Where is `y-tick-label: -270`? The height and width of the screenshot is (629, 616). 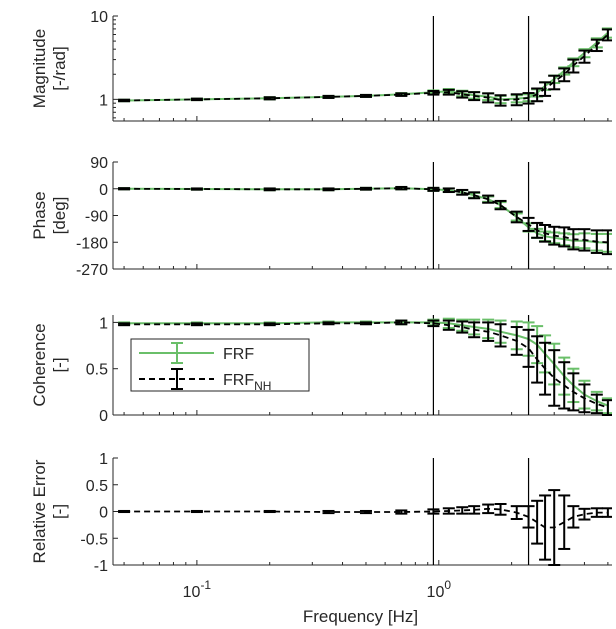
y-tick-label: -270 is located at coordinates (92, 270).